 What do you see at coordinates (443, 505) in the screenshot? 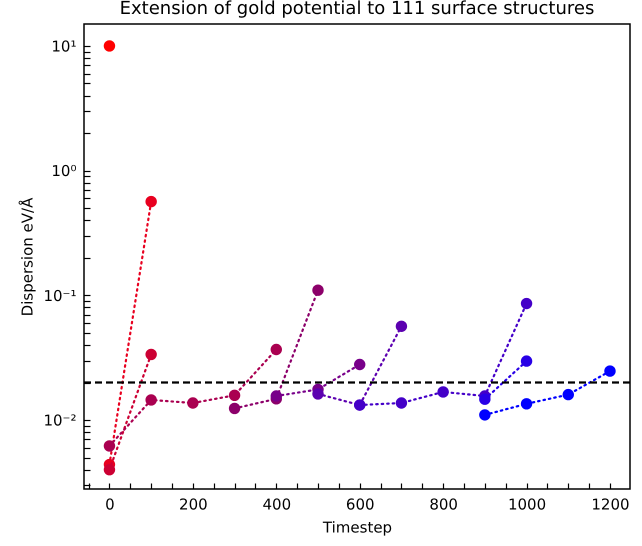
I see `x-tick-label: 800` at bounding box center [443, 505].